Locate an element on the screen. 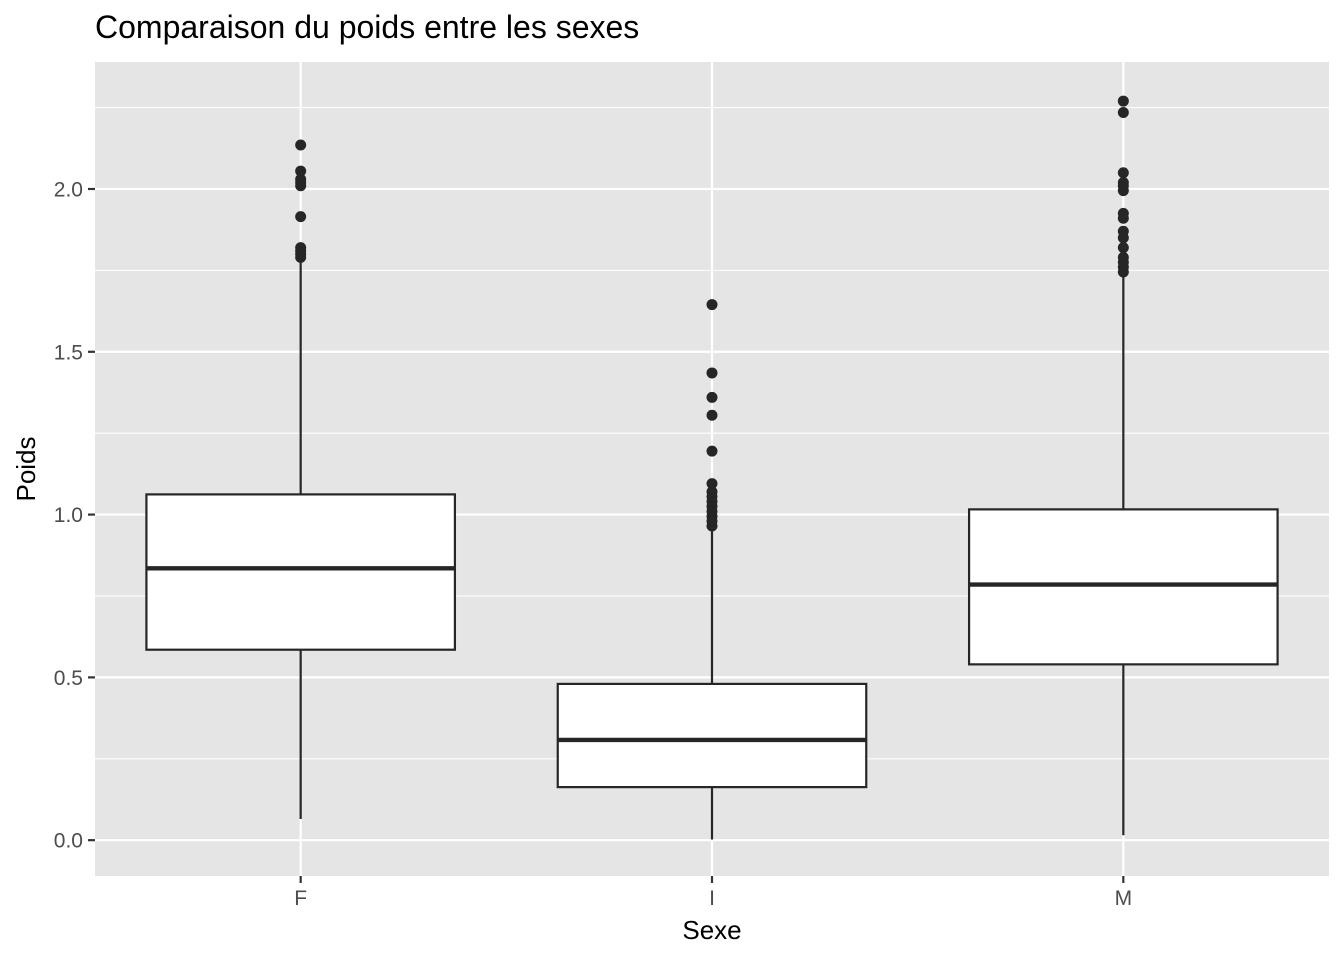 The image size is (1344, 960). x-axis-title: Sexe is located at coordinates (711, 930).